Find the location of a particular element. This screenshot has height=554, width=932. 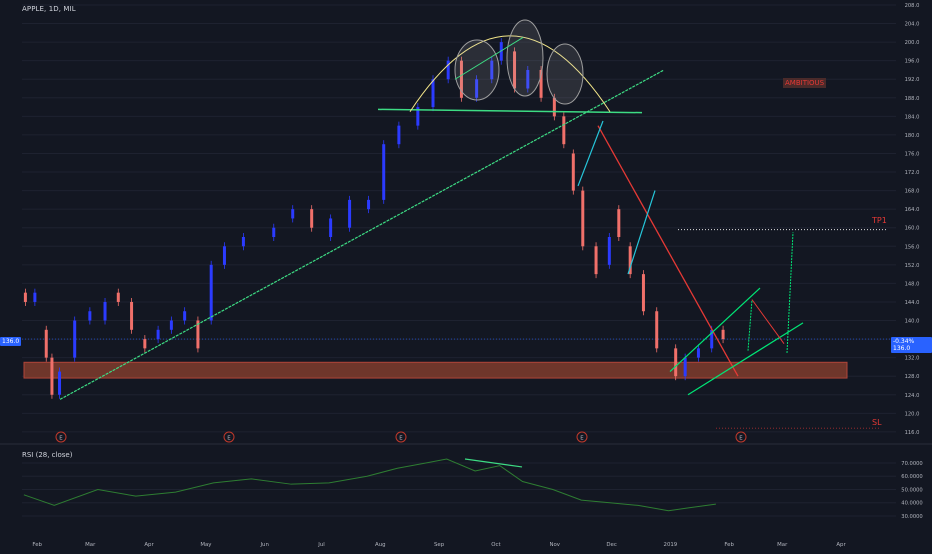

time-tick-label: May is located at coordinates (206, 545).